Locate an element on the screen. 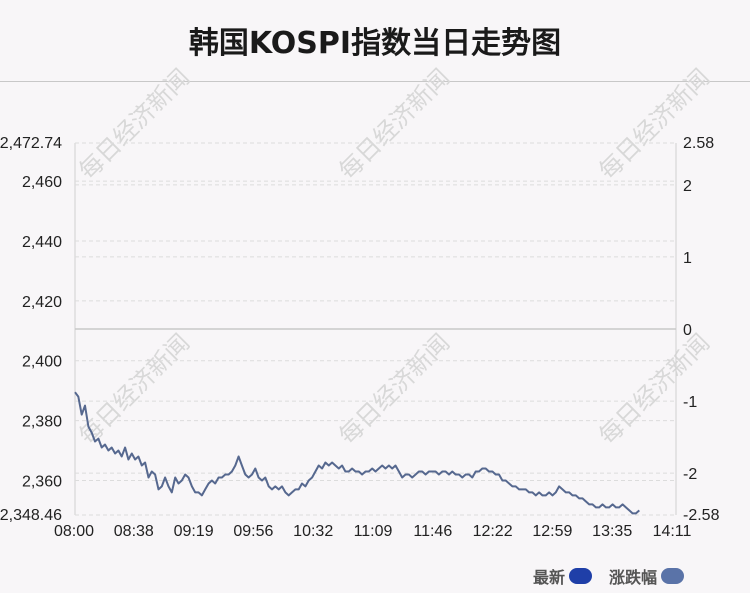 This screenshot has width=750, height=593. legend-label-latest: 最新 is located at coordinates (549, 577).